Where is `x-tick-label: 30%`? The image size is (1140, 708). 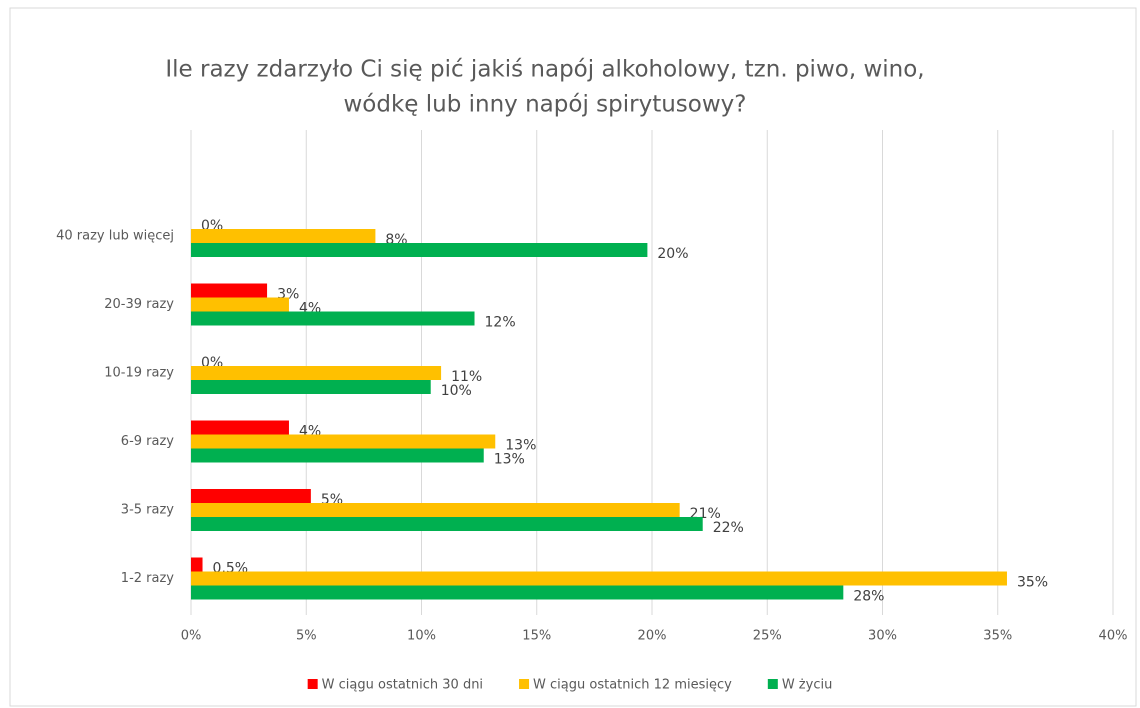
x-tick-label: 30% is located at coordinates (882, 636).